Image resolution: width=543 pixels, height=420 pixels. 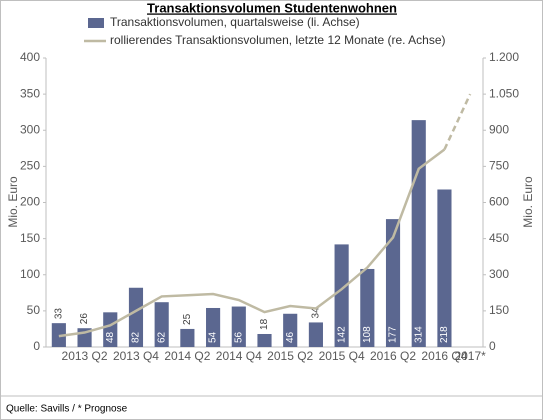 What do you see at coordinates (30, 129) in the screenshot?
I see `y-tick-label: 300` at bounding box center [30, 129].